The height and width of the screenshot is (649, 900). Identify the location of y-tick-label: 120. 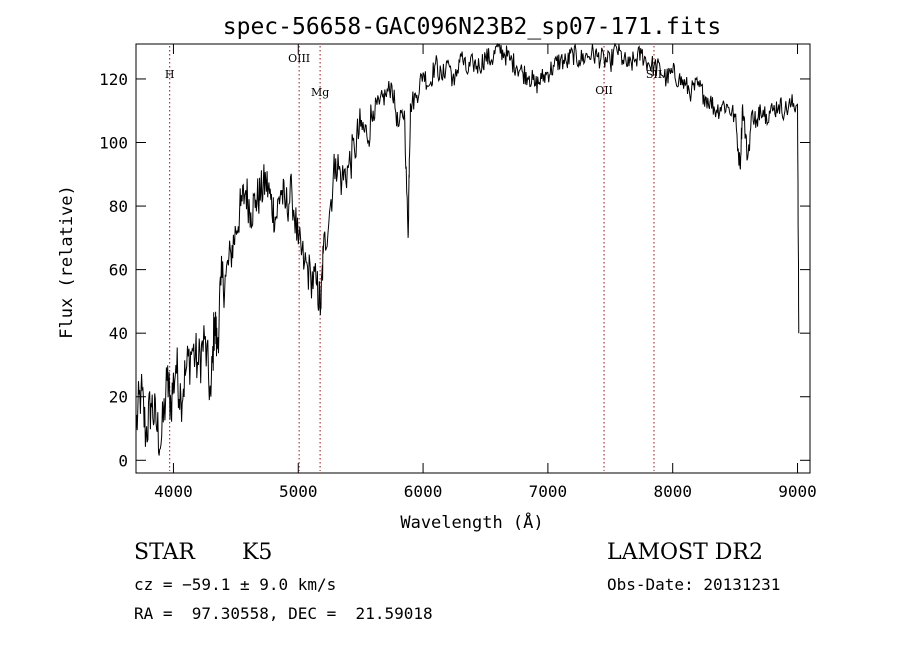
(113, 79).